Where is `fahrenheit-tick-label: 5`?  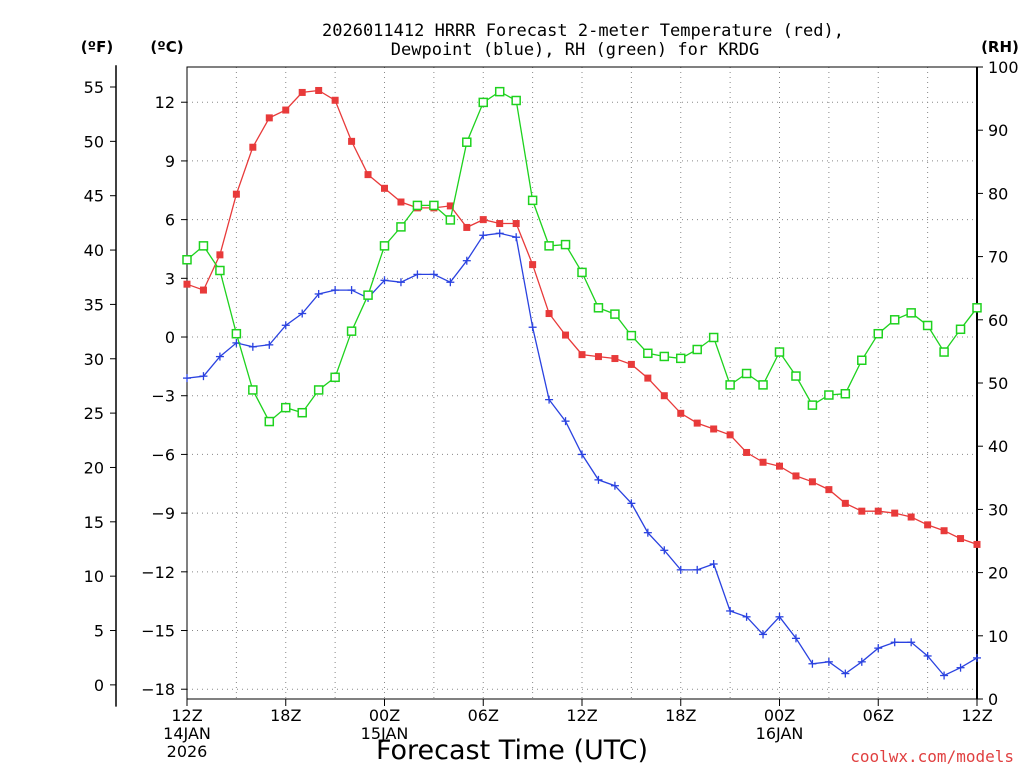
fahrenheit-tick-label: 5 is located at coordinates (99, 631).